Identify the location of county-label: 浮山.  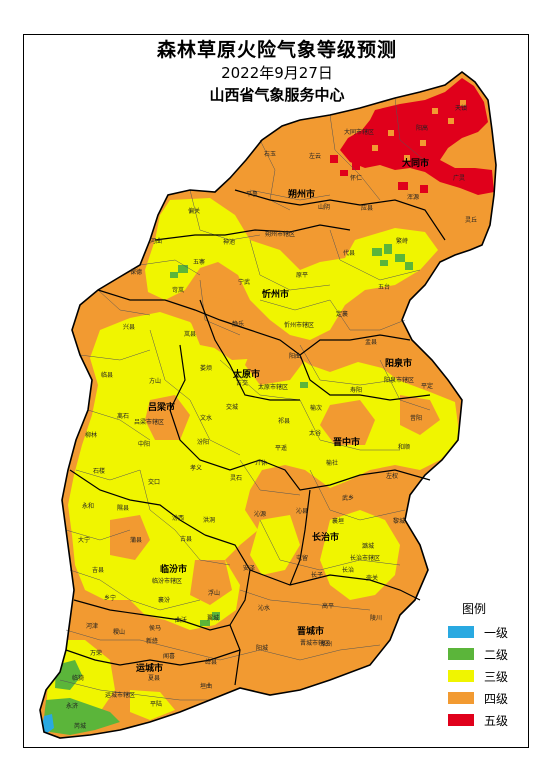
(214, 593).